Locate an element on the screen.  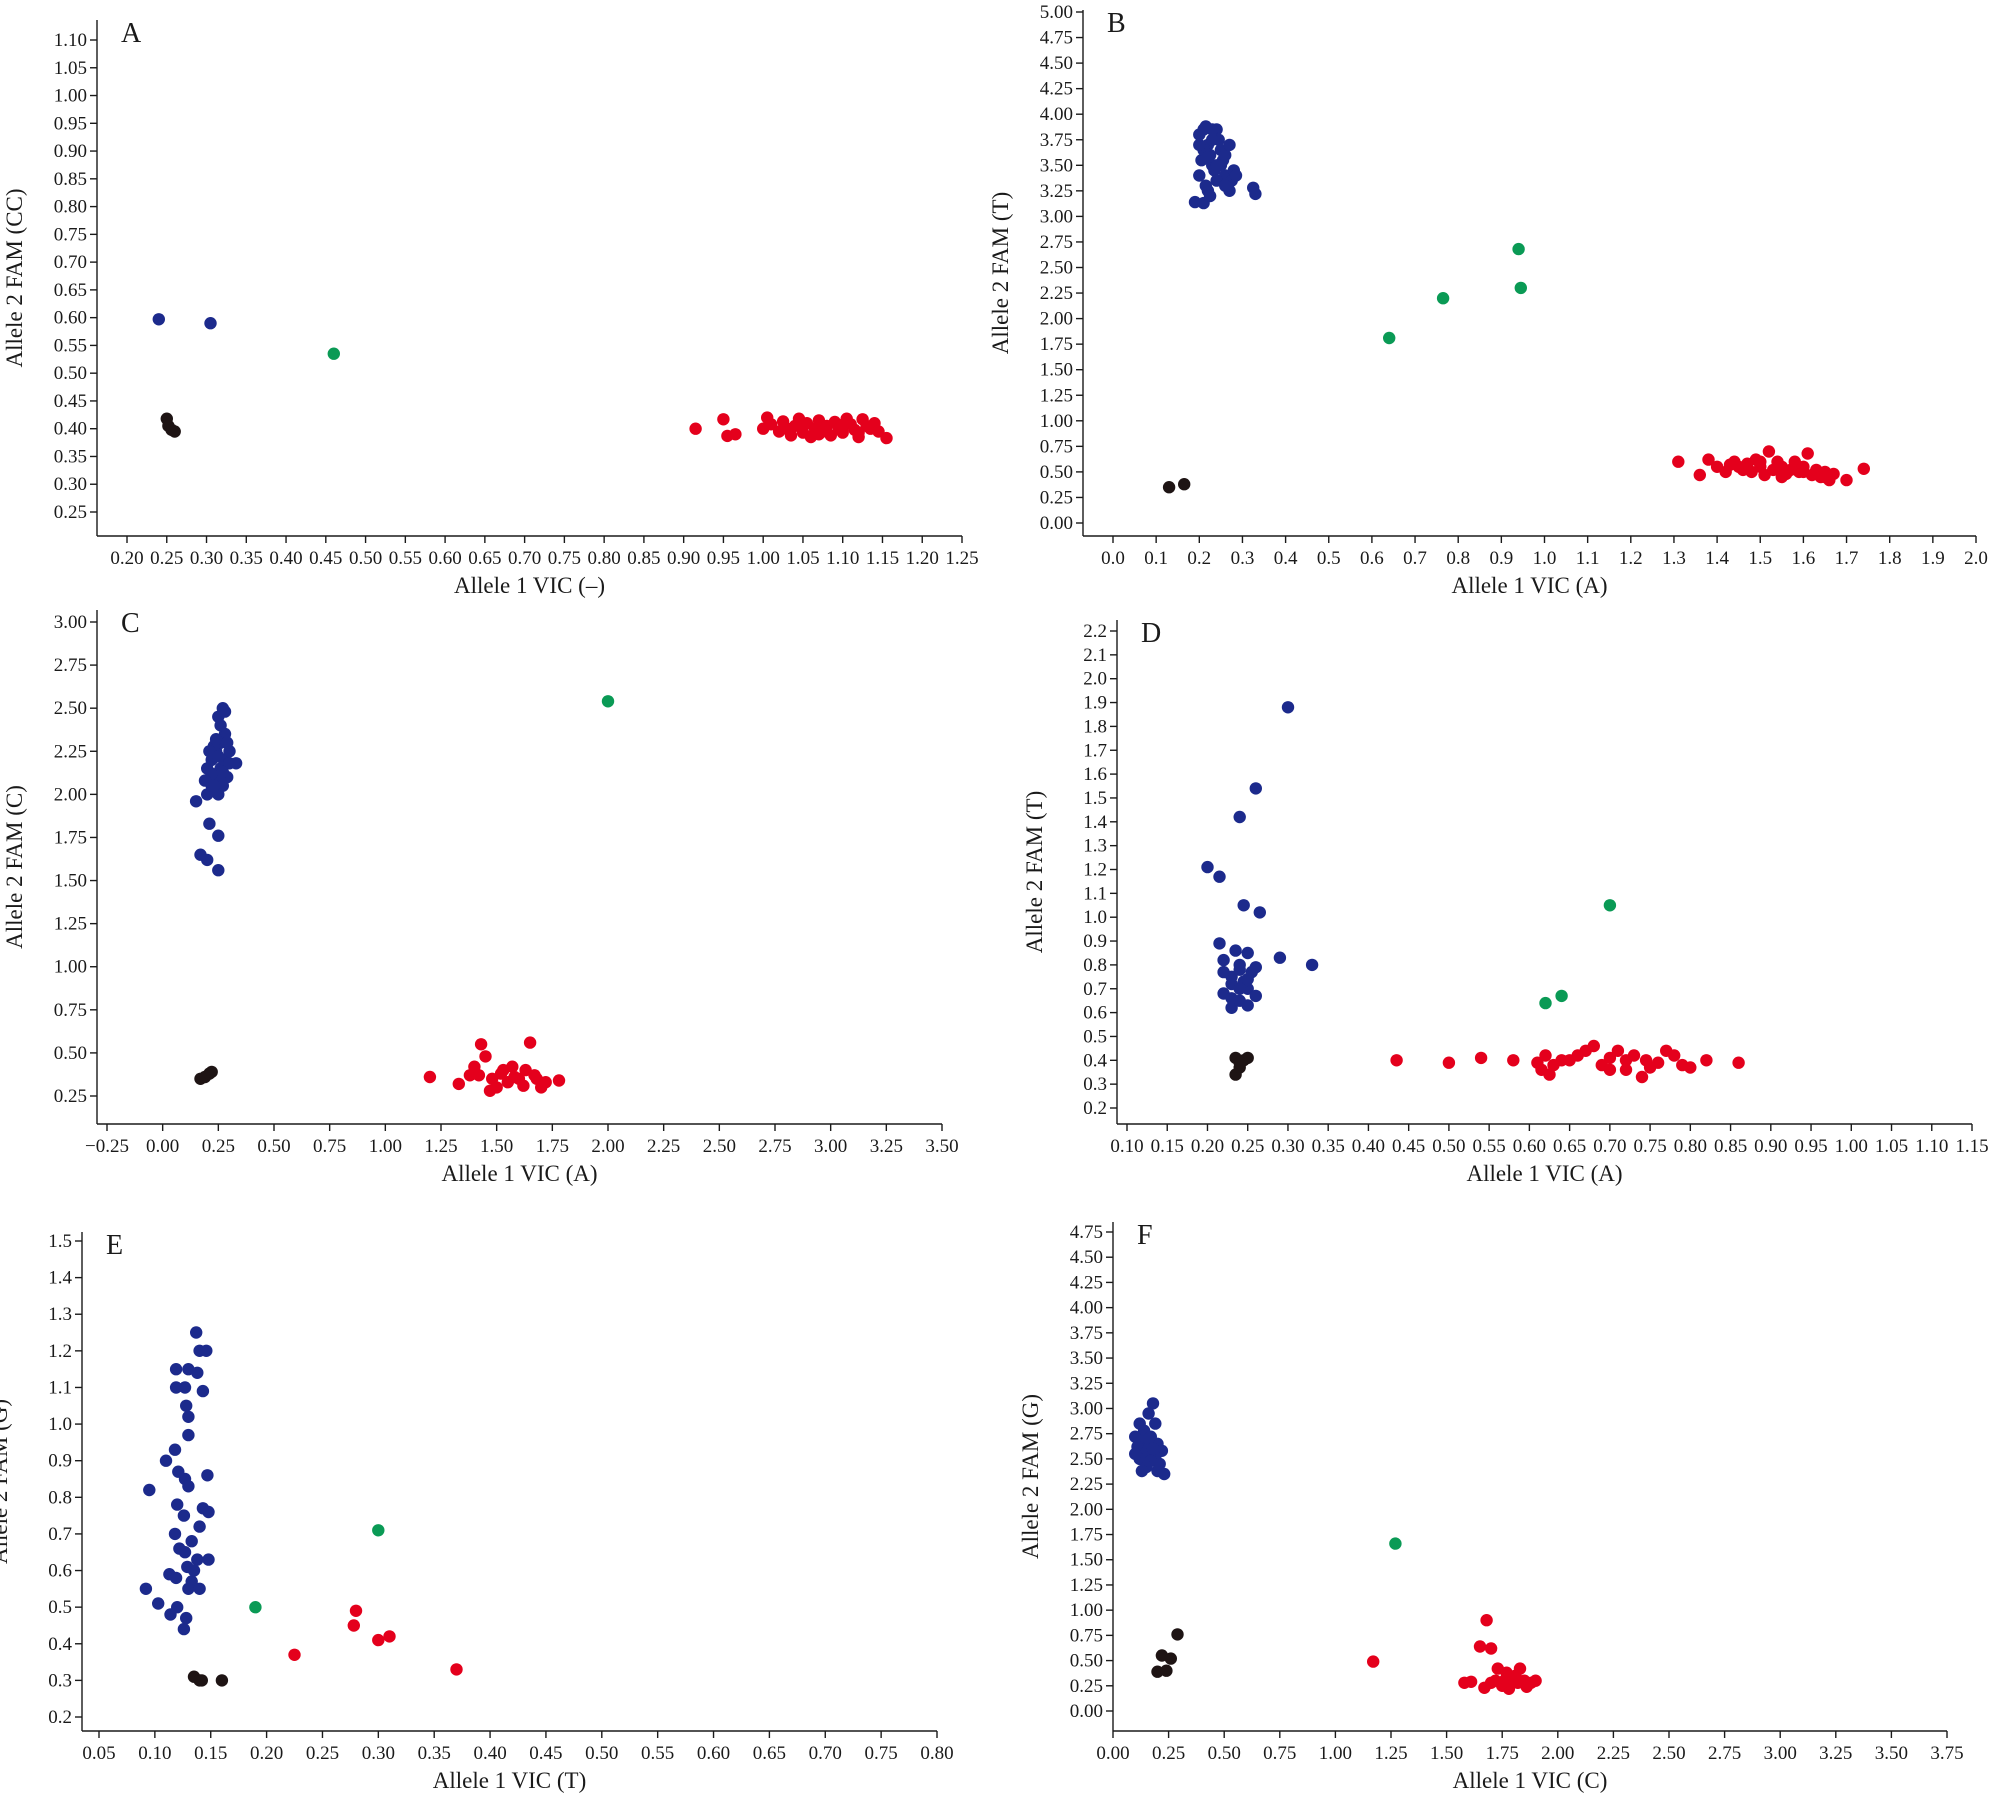
x-tick-label: 0.1 is located at coordinates (1156, 558).